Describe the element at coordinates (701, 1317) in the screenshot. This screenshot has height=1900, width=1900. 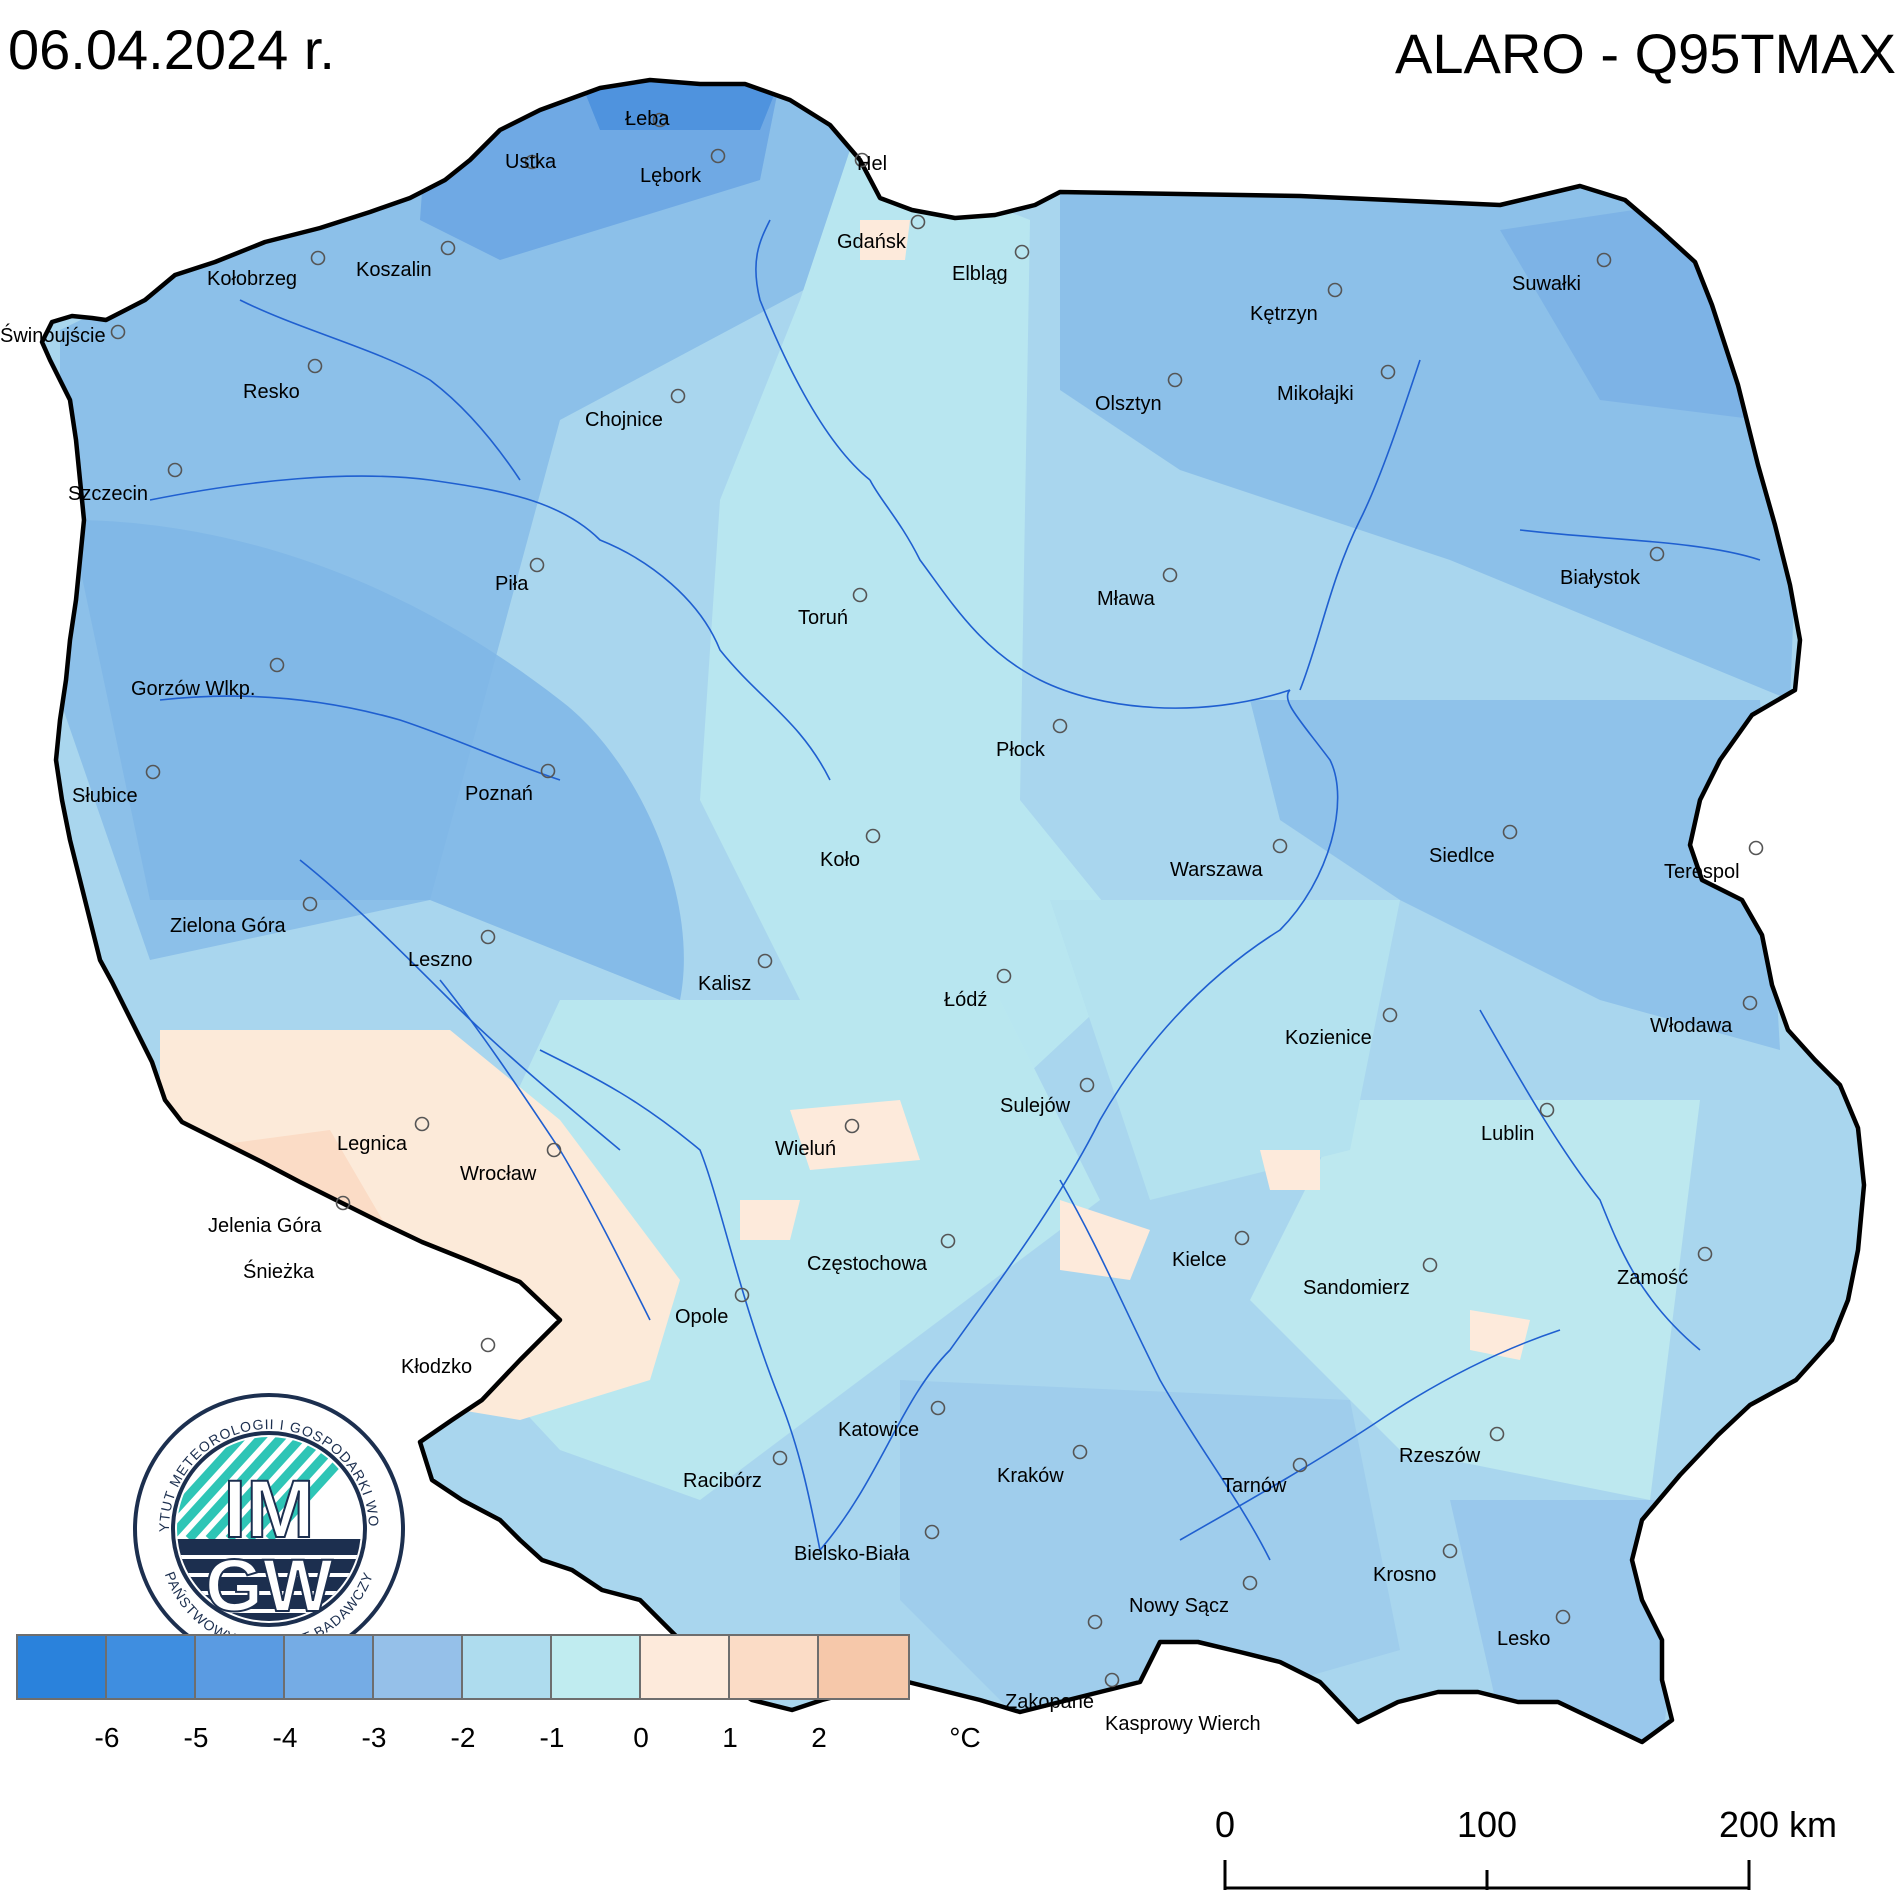
I see `city-label: Opole` at that location.